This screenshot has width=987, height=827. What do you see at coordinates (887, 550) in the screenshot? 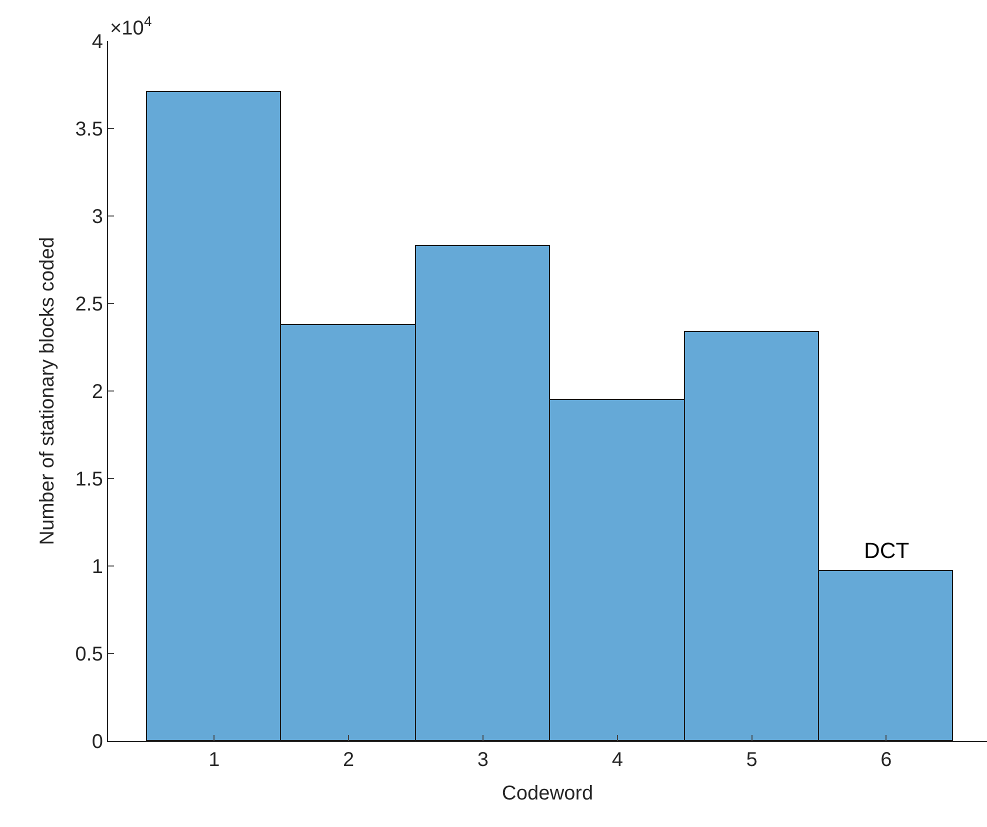
I see `annotation: DCT` at bounding box center [887, 550].